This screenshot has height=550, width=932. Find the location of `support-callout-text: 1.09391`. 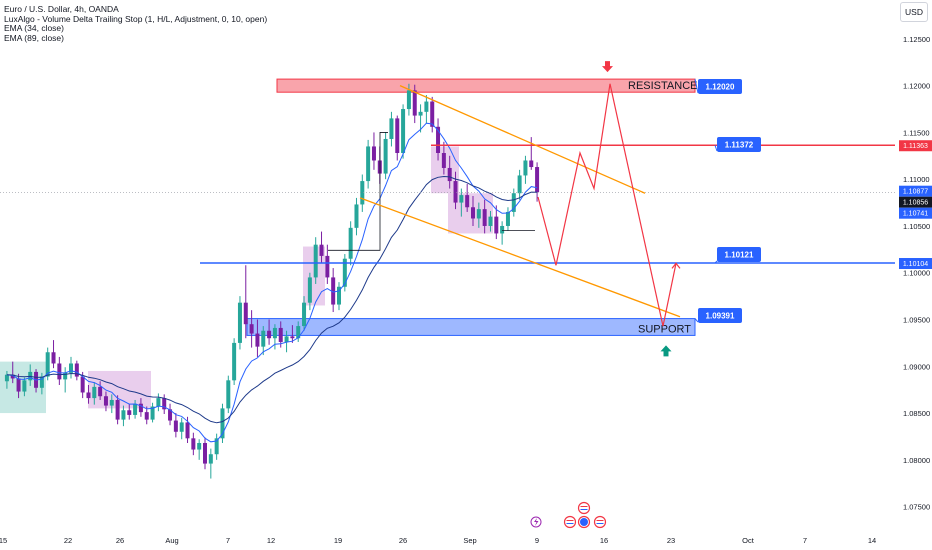

support-callout-text: 1.09391 is located at coordinates (720, 316).